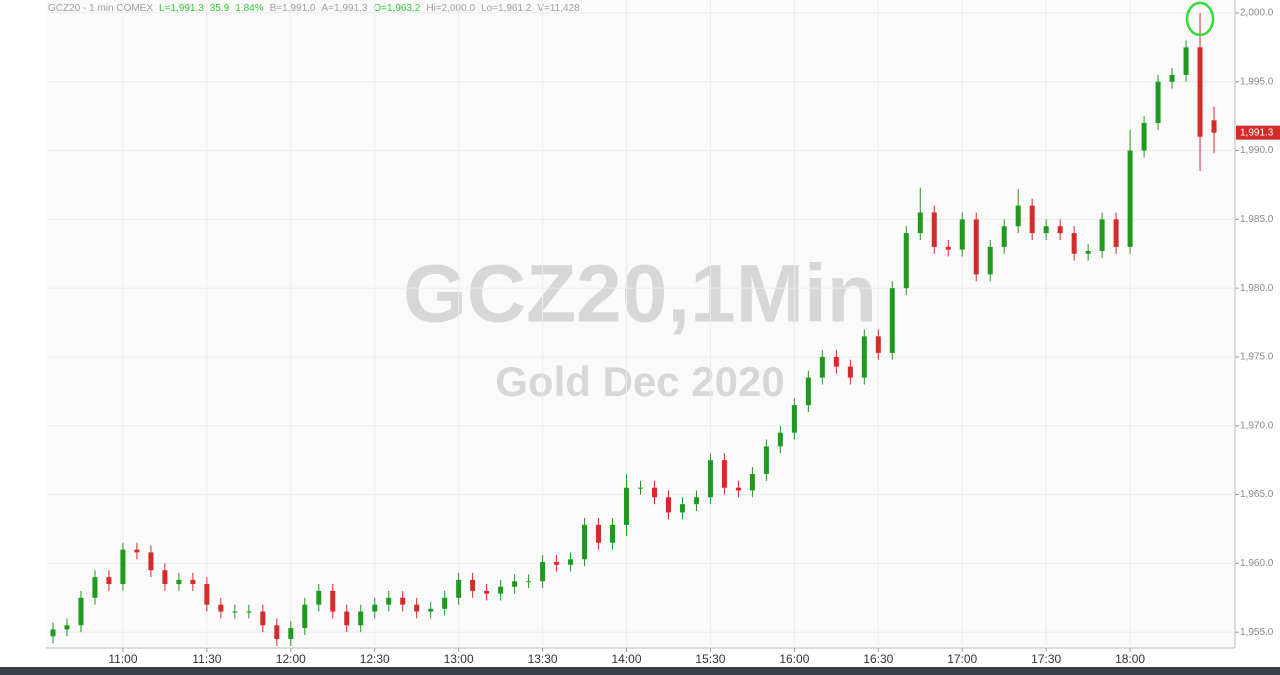 Image resolution: width=1280 pixels, height=675 pixels. Describe the element at coordinates (506, 8) in the screenshot. I see `header-item: Lo=1,961.2` at that location.